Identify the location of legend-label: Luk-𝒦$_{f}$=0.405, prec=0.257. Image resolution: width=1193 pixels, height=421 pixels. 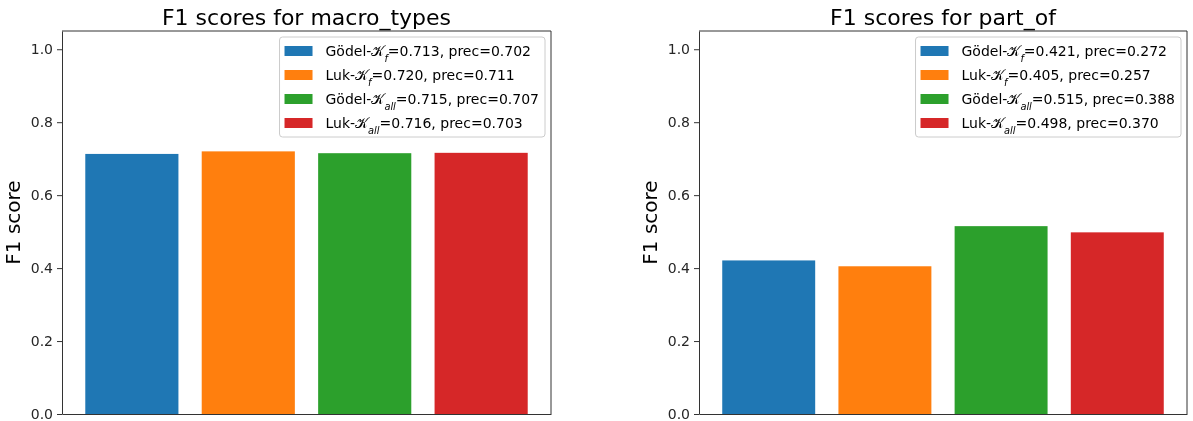
(1056, 77).